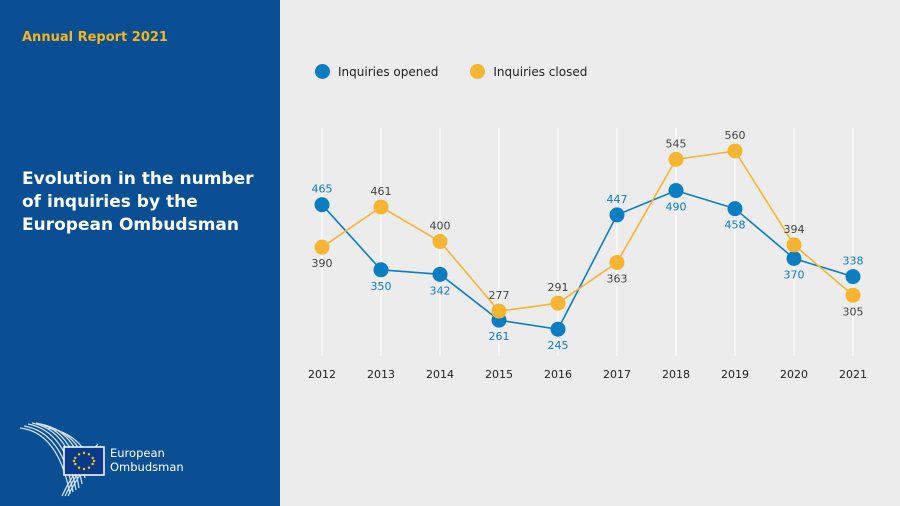 The width and height of the screenshot is (900, 506). Describe the element at coordinates (499, 374) in the screenshot. I see `x-tick-label-2015: 2015` at that location.